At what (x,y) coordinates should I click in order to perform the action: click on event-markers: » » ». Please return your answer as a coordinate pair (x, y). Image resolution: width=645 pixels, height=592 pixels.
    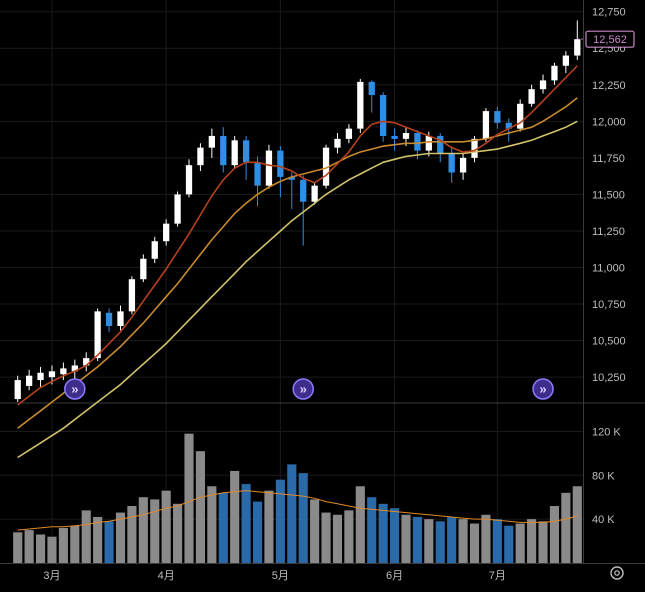
    Looking at the image, I should click on (309, 389).